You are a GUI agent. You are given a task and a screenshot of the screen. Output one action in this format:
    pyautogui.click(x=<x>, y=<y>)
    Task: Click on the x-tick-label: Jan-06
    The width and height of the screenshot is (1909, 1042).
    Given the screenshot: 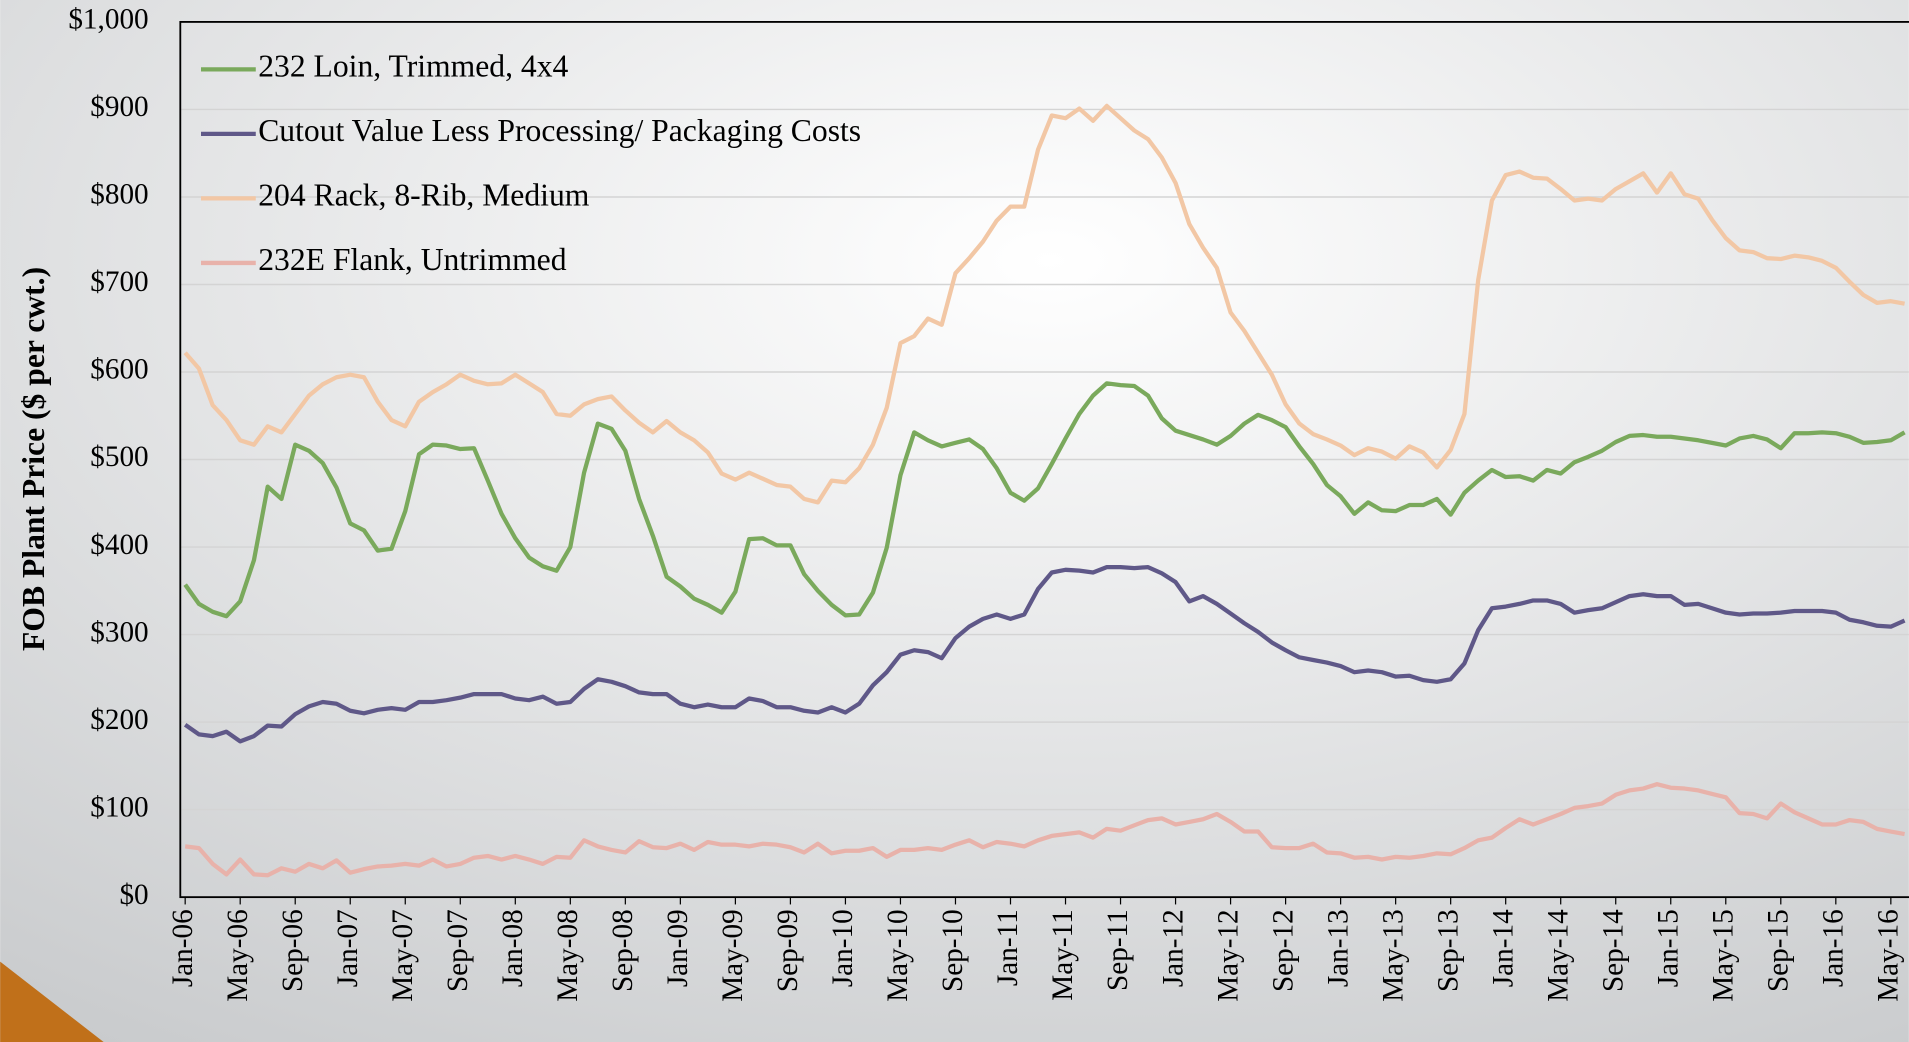 What is the action you would take?
    pyautogui.click(x=183, y=948)
    